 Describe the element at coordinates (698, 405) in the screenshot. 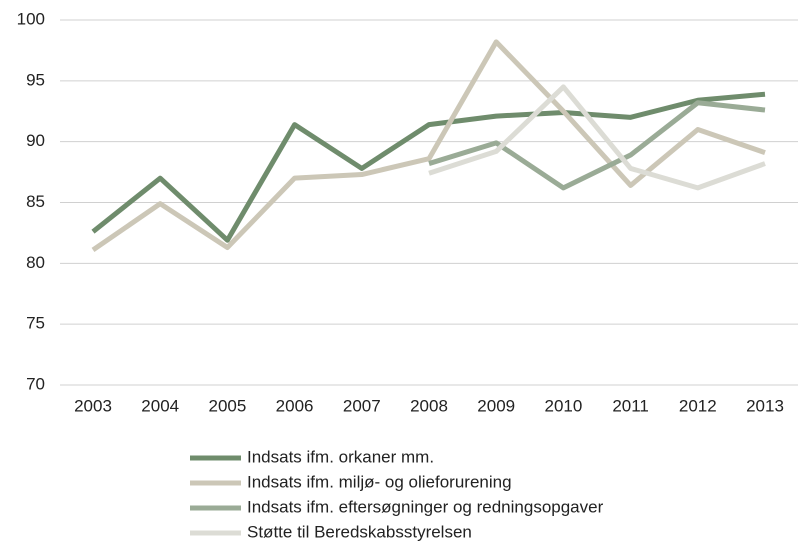

I see `x-tick-label: 2012` at that location.